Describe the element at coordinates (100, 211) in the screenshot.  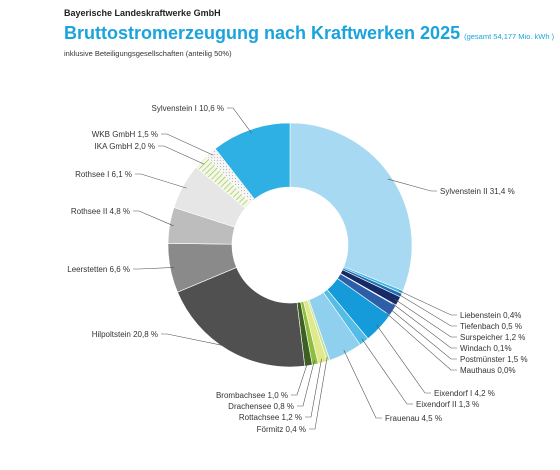
I see `label-rothsee-ii: Rothsee II 4,8 %` at that location.